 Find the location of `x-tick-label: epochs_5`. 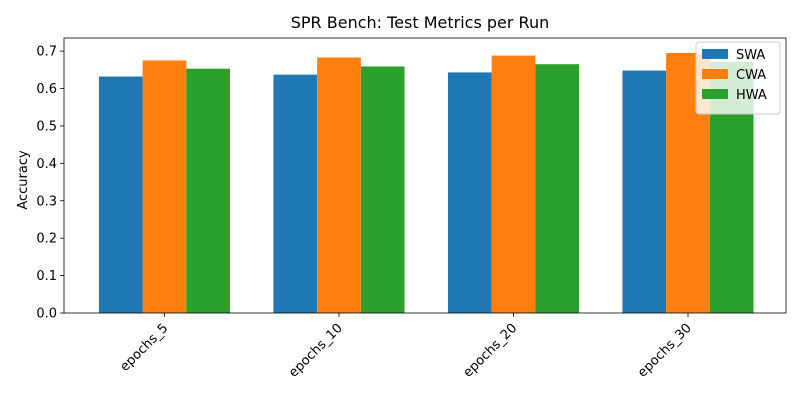

x-tick-label: epochs_5 is located at coordinates (144, 348).